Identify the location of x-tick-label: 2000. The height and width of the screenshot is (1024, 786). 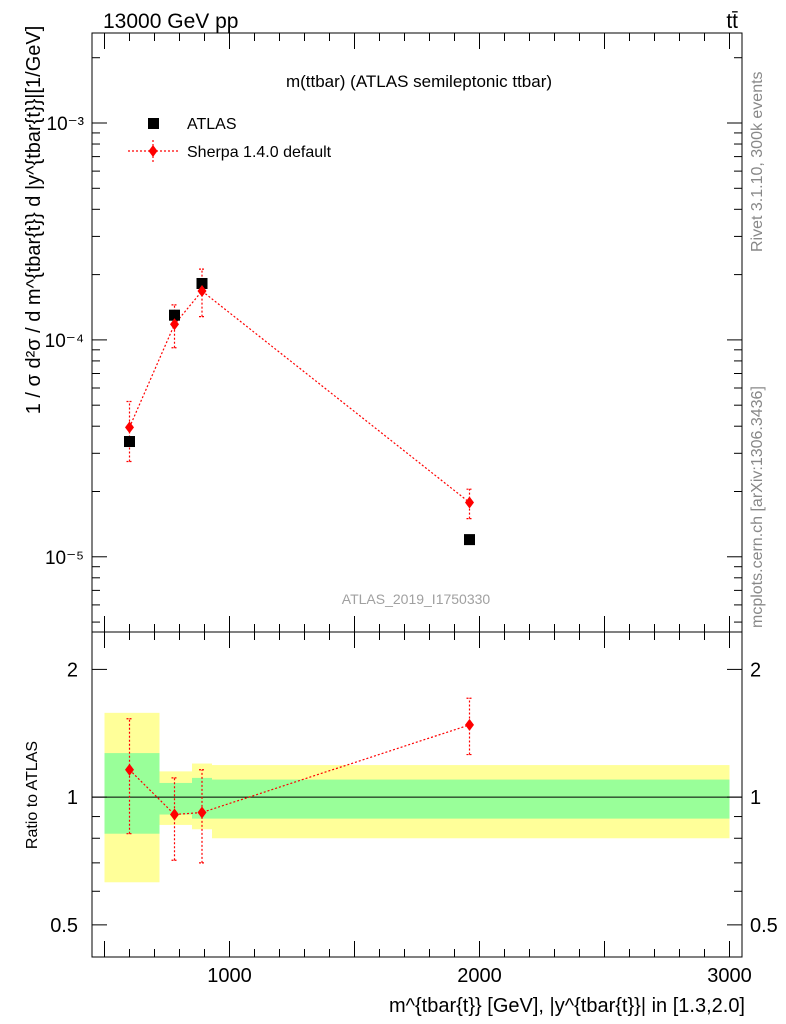
(479, 976).